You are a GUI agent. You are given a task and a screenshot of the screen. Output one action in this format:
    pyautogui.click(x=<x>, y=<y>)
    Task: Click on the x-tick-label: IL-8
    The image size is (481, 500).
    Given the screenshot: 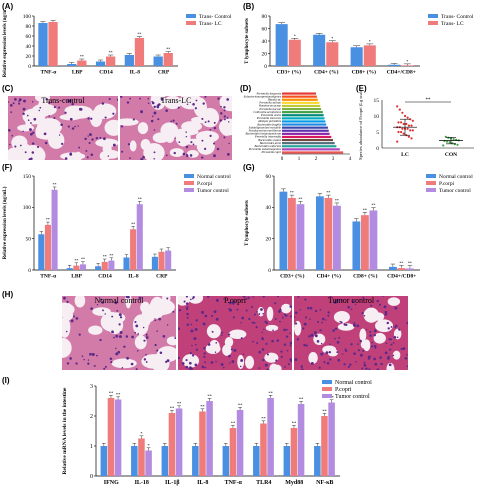 What is the action you would take?
    pyautogui.click(x=135, y=73)
    